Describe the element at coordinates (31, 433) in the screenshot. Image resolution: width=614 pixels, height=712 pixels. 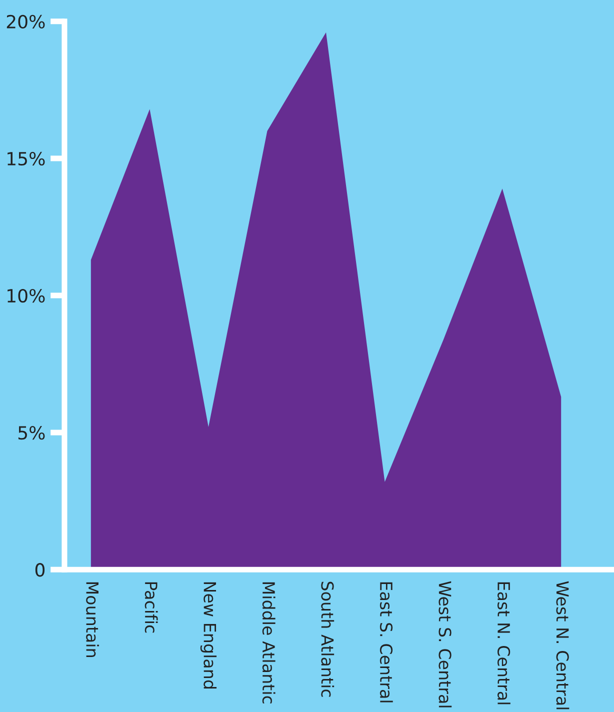
I see `y-tick-label: 5%` at that location.